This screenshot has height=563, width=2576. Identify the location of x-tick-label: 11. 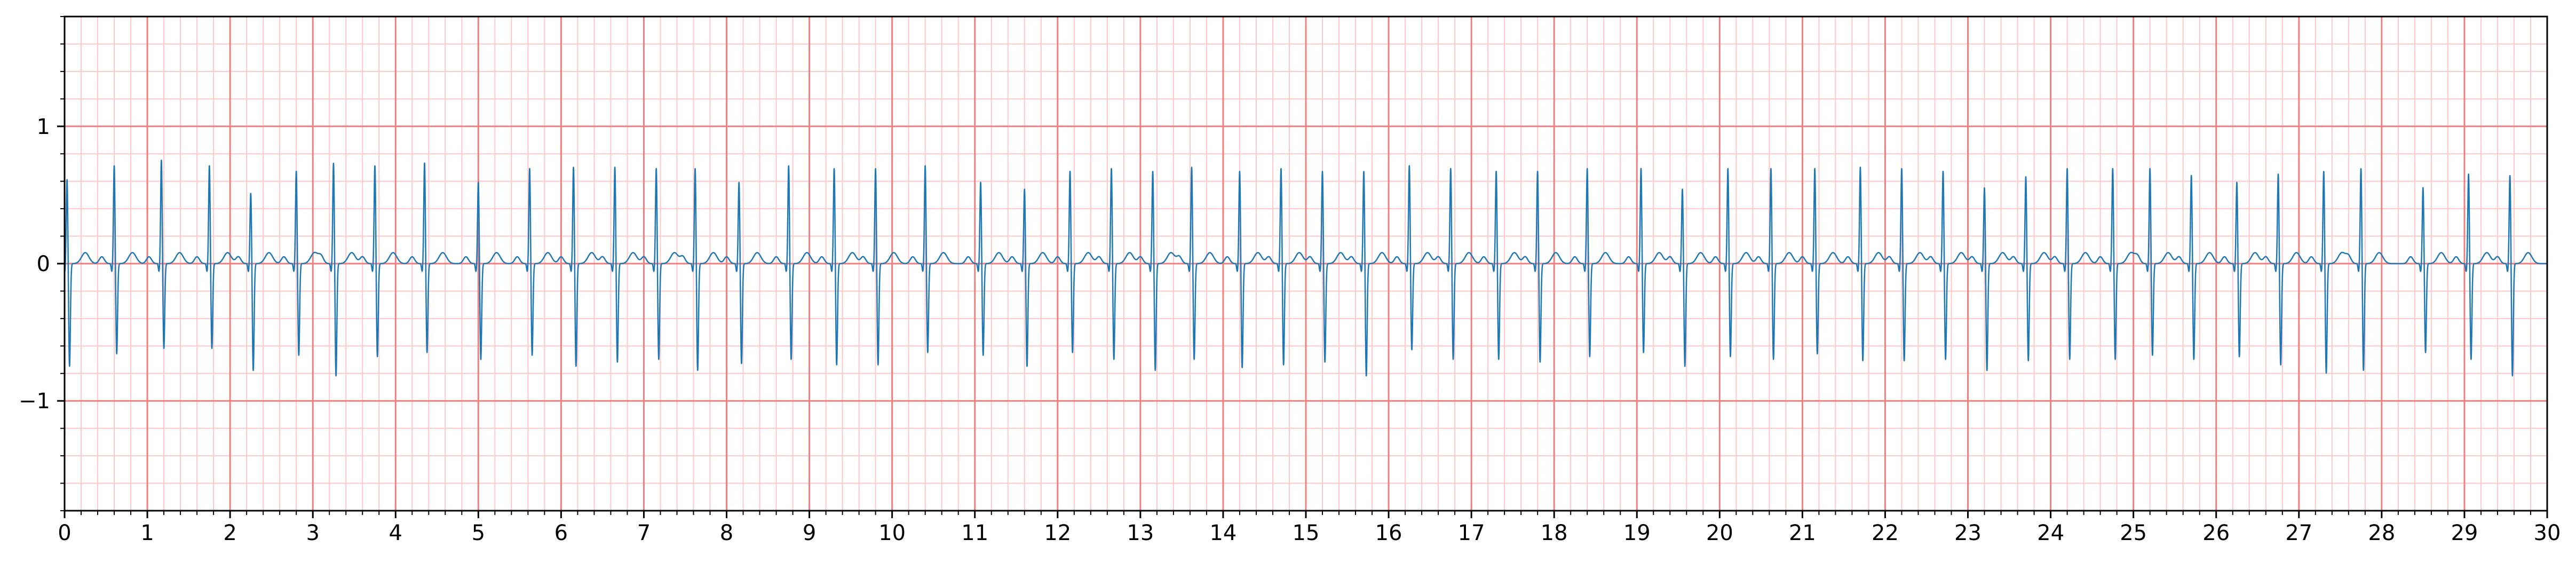
(975, 533).